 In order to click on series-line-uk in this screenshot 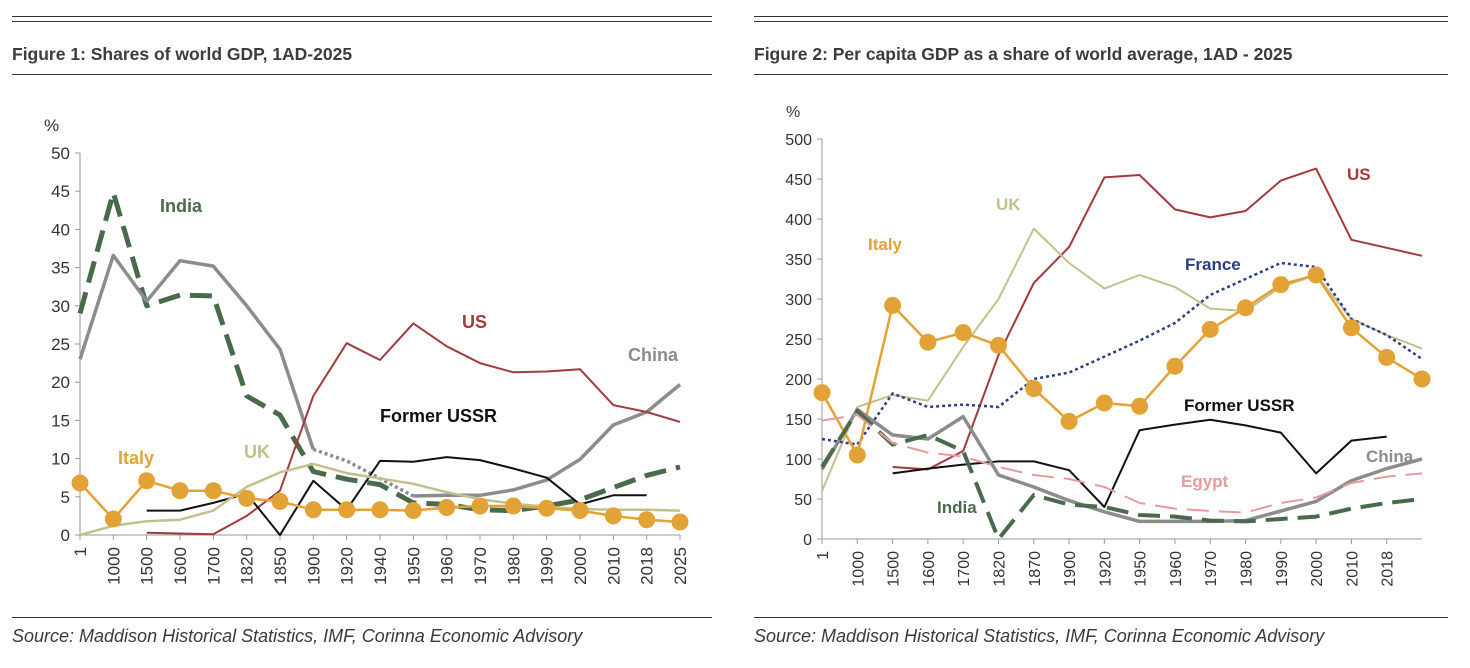, I will do `click(380, 499)`.